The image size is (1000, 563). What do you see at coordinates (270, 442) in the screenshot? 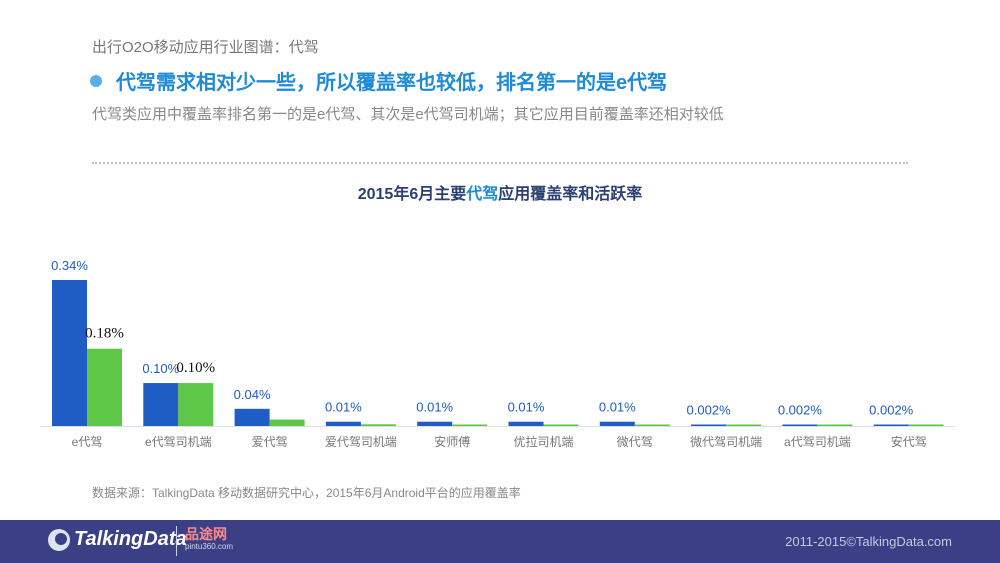
I see `tick-label: 爱代驾` at bounding box center [270, 442].